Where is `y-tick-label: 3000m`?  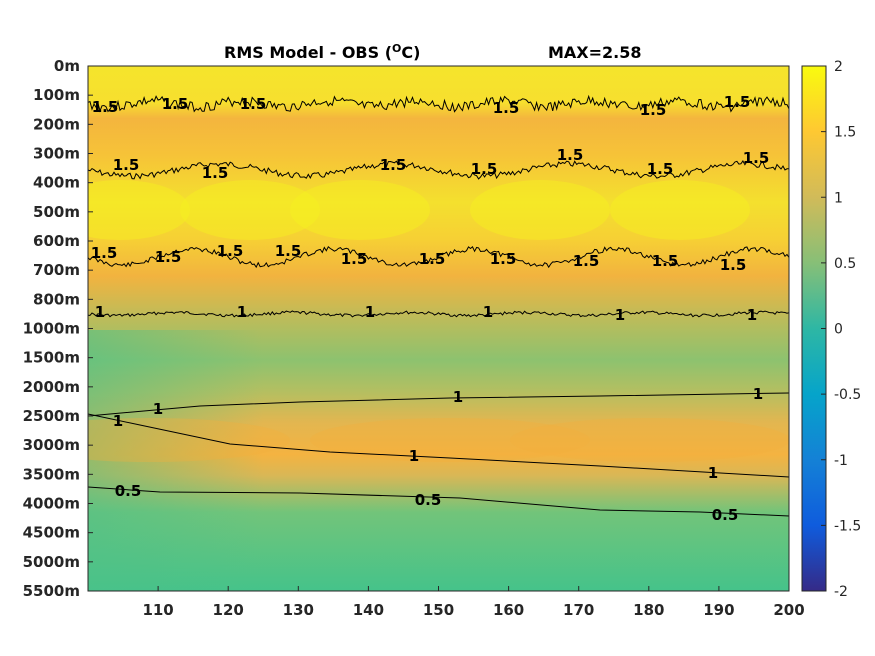
y-tick-label: 3000m is located at coordinates (51, 445).